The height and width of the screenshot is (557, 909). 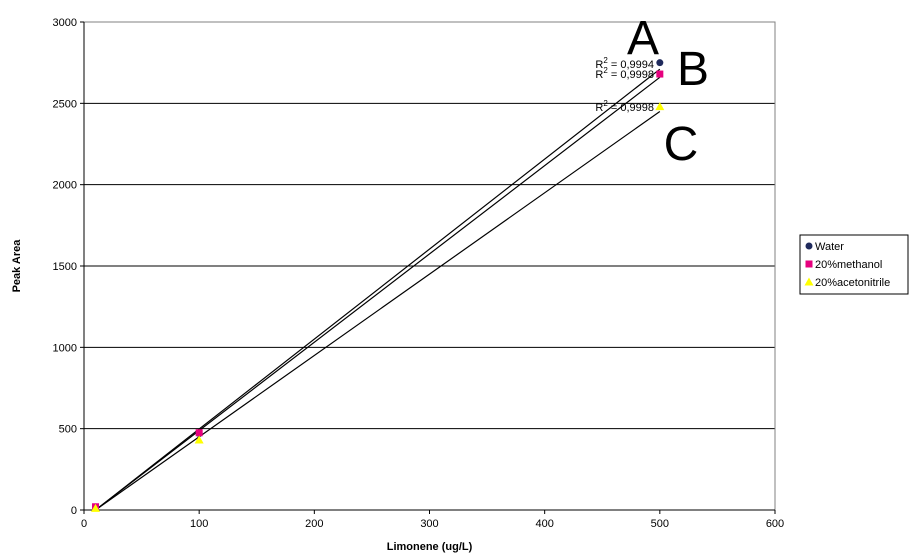 I want to click on y-tick-label: 1500, so click(x=65, y=267).